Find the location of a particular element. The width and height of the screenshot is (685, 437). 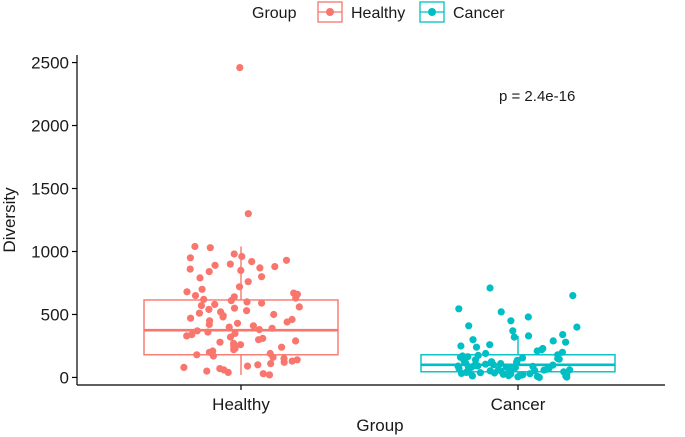

y-axis-ticks: 0 500 1000 1500 2000 2500 is located at coordinates (54, 220).